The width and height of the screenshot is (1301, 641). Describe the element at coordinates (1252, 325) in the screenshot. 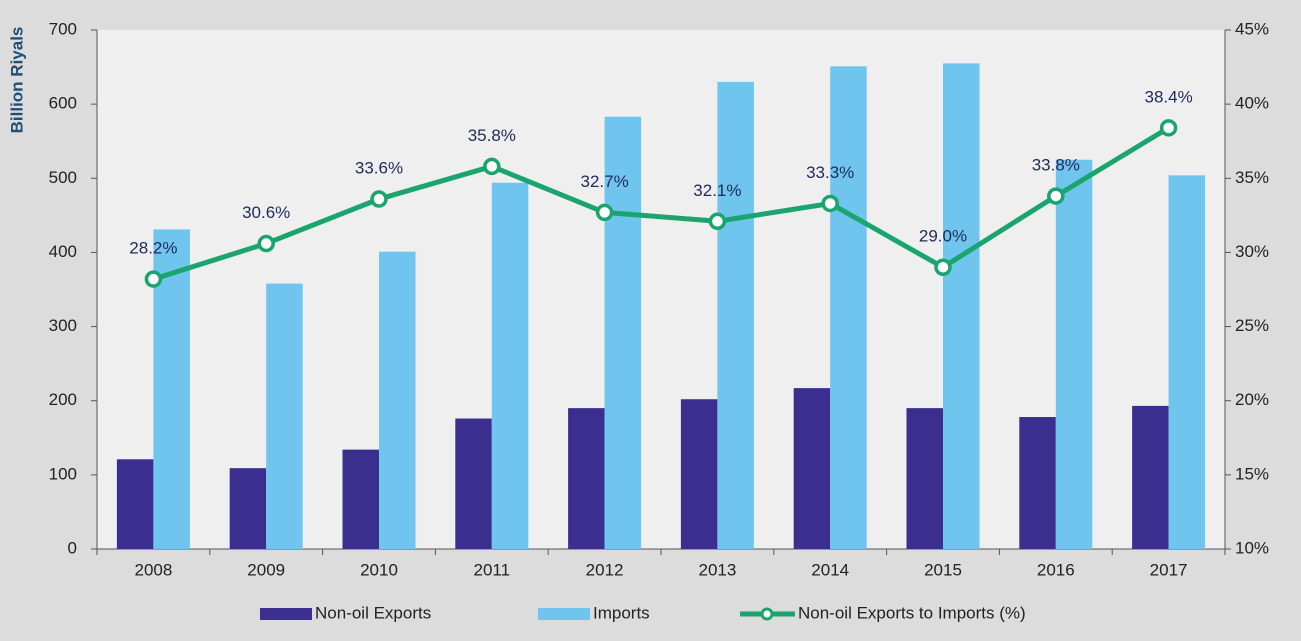

I see `y2-tick-label: 25%` at that location.